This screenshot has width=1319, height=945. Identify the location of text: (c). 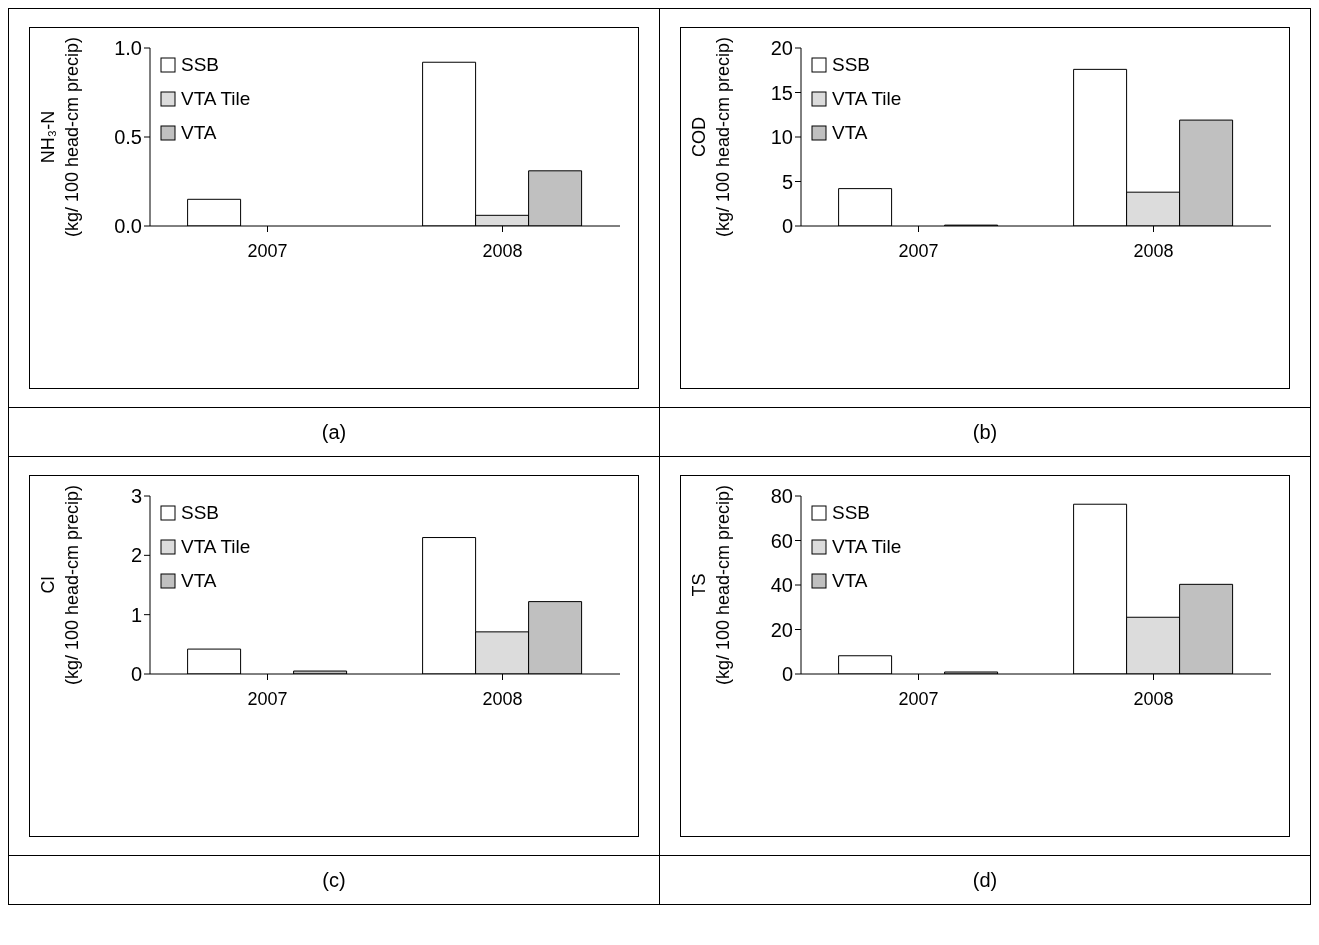
(334, 879).